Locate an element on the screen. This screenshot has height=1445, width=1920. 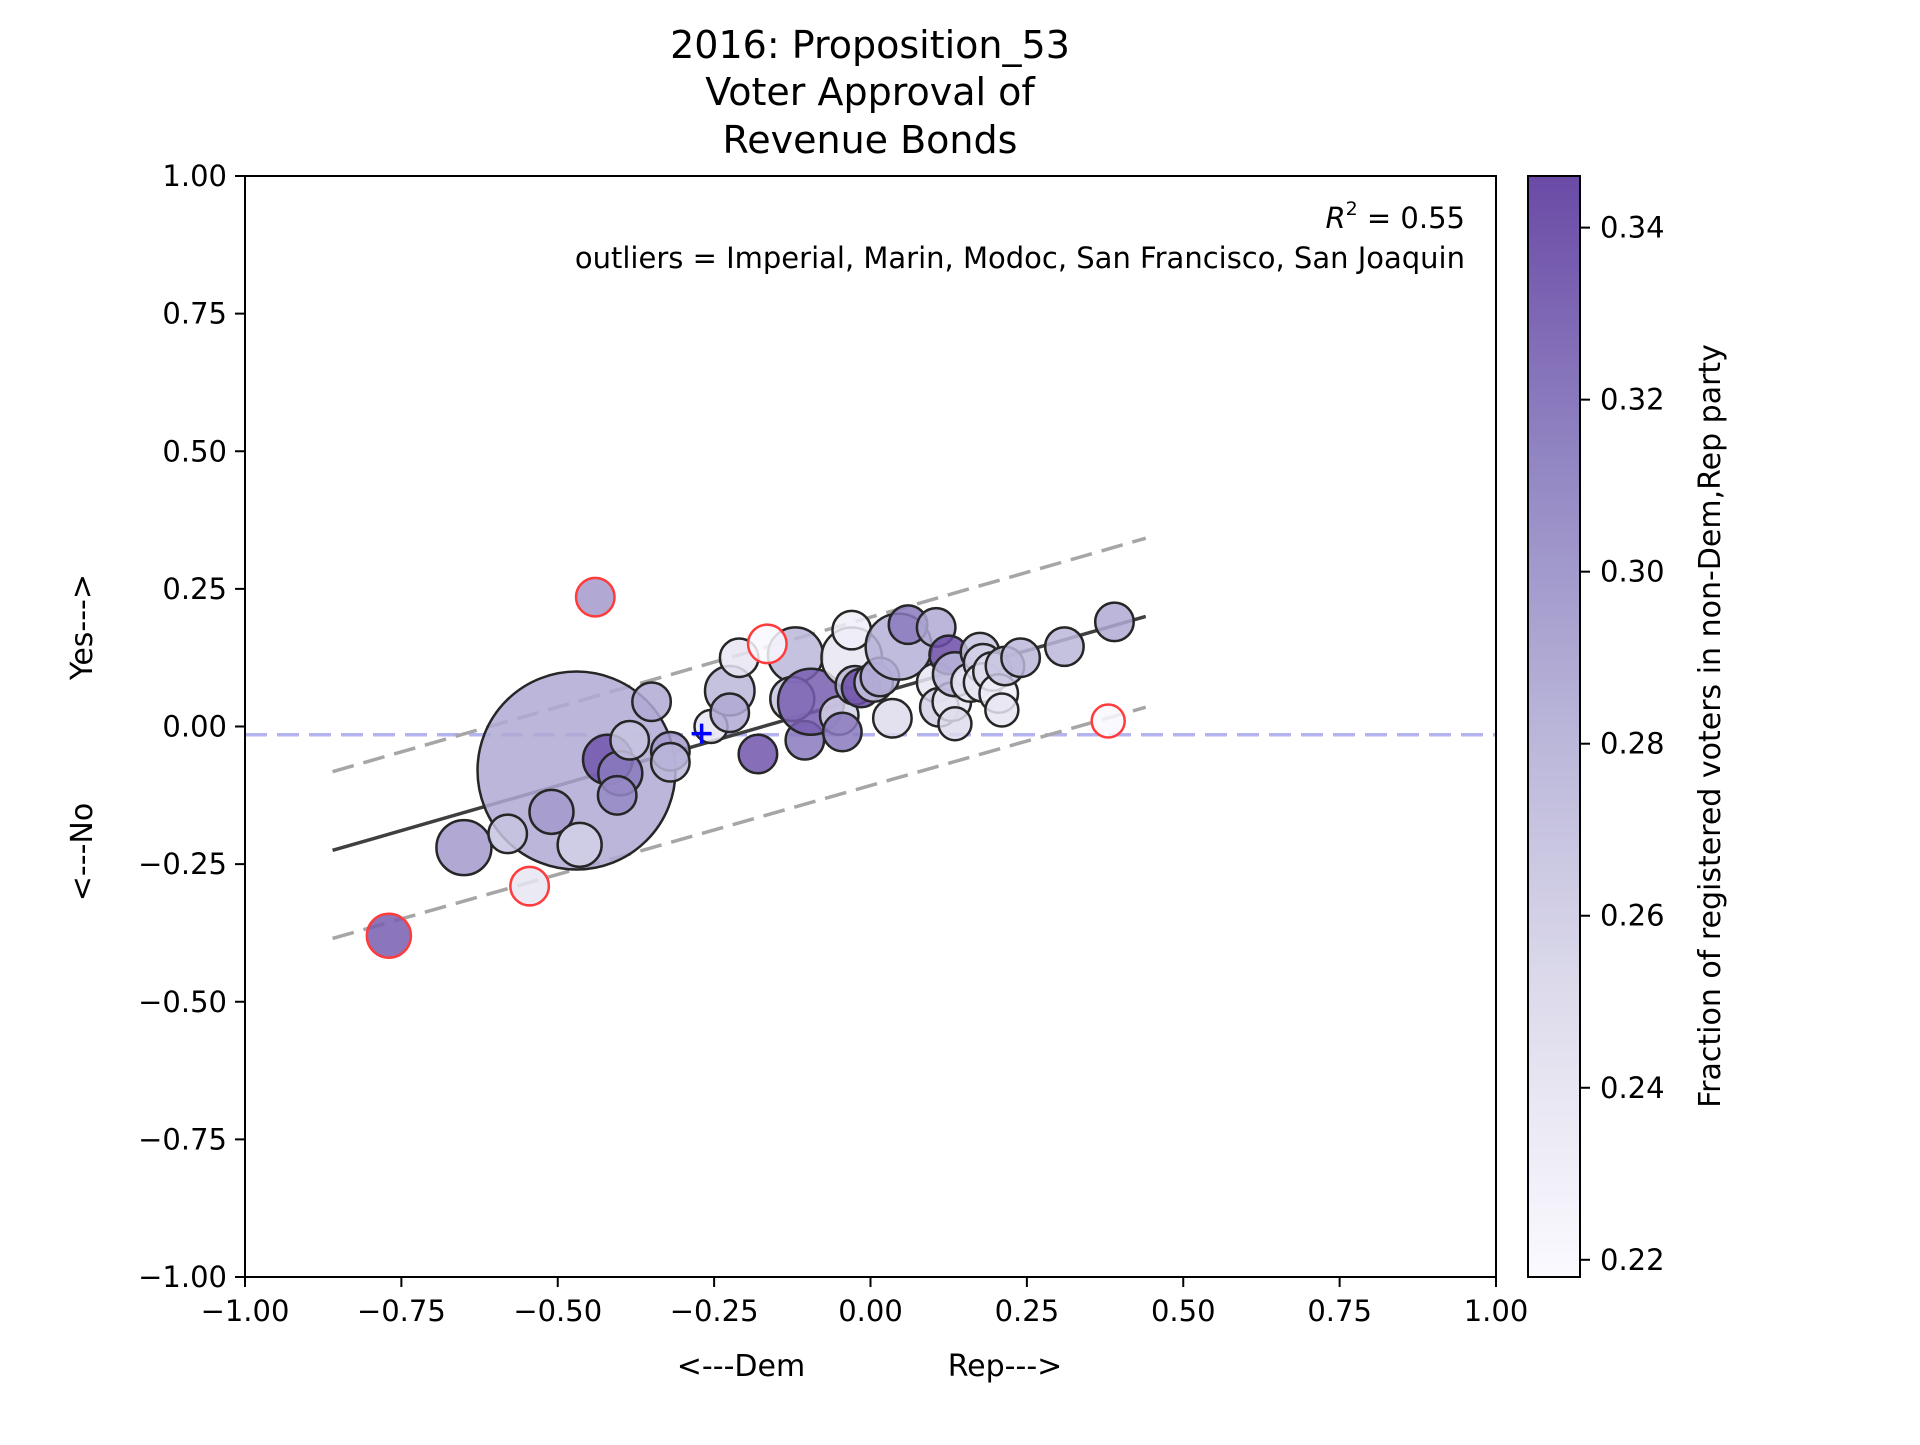
y-tick-label: 0.00 is located at coordinates (194, 727).